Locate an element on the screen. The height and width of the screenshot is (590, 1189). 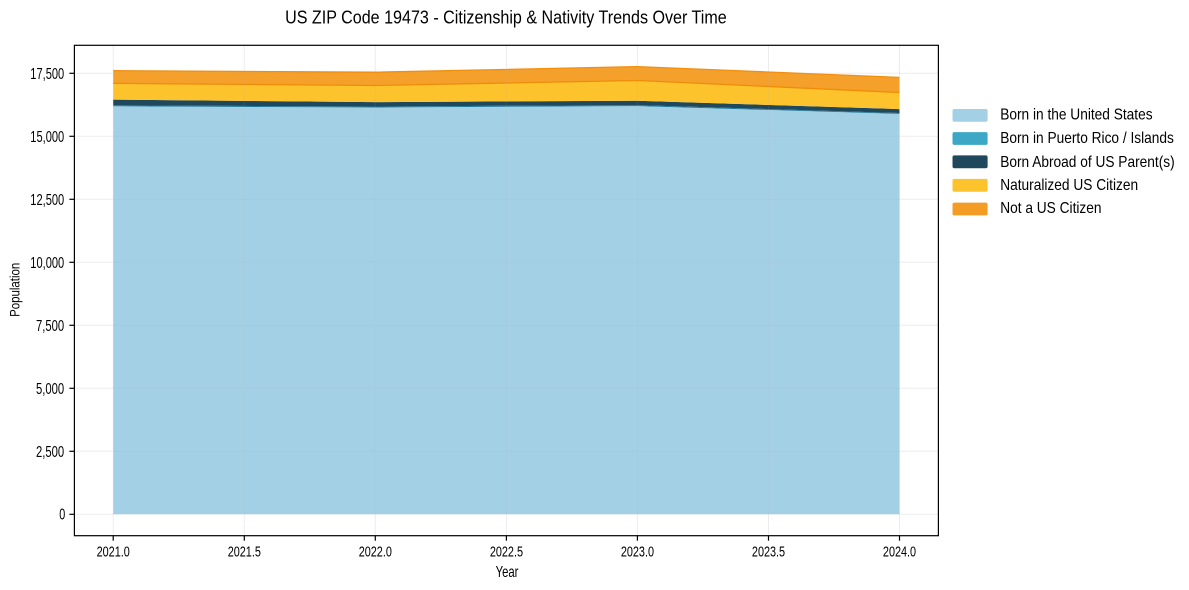
svg-text: 2,500 is located at coordinates (50, 451).